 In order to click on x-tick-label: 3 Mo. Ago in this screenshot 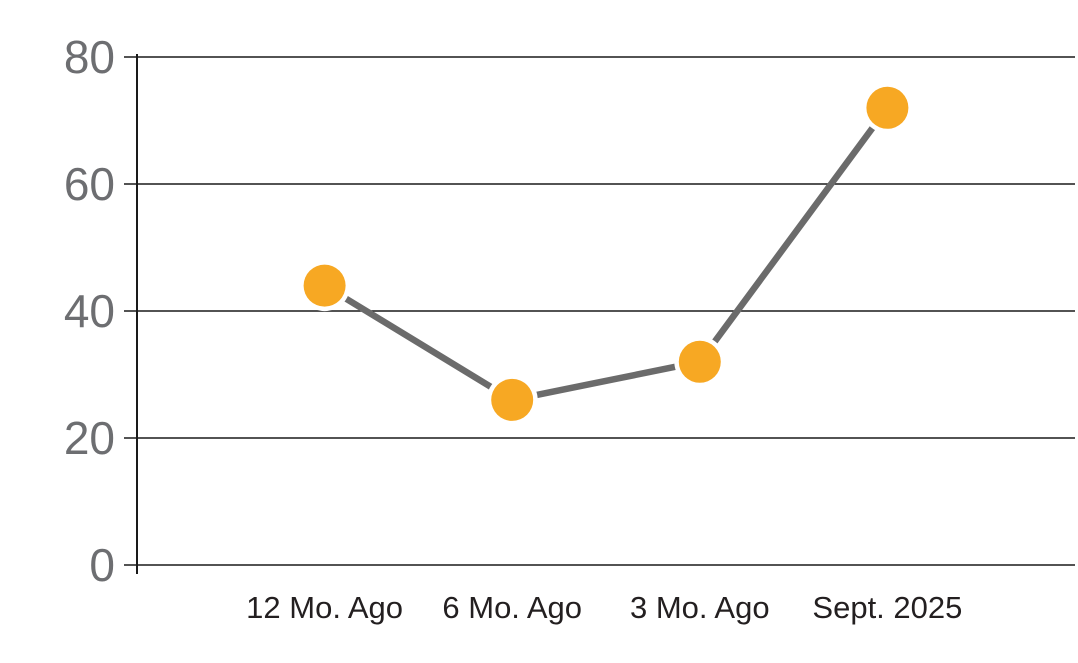, I will do `click(700, 607)`.